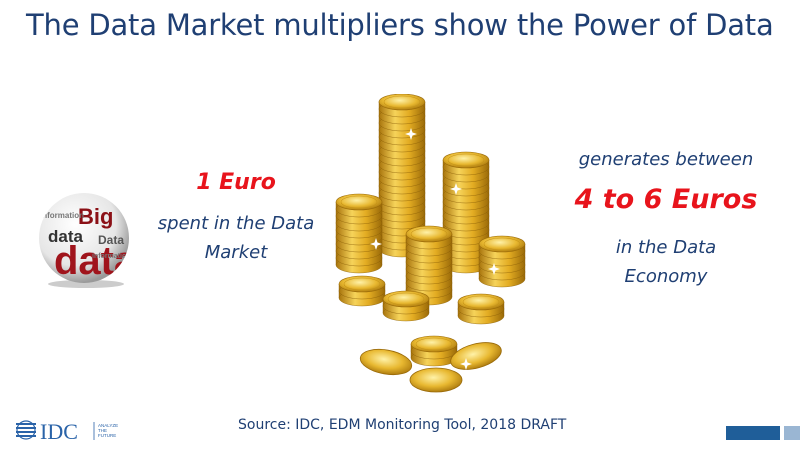 The width and height of the screenshot is (800, 450). Describe the element at coordinates (59, 431) in the screenshot. I see `svg-text: IDC` at that location.